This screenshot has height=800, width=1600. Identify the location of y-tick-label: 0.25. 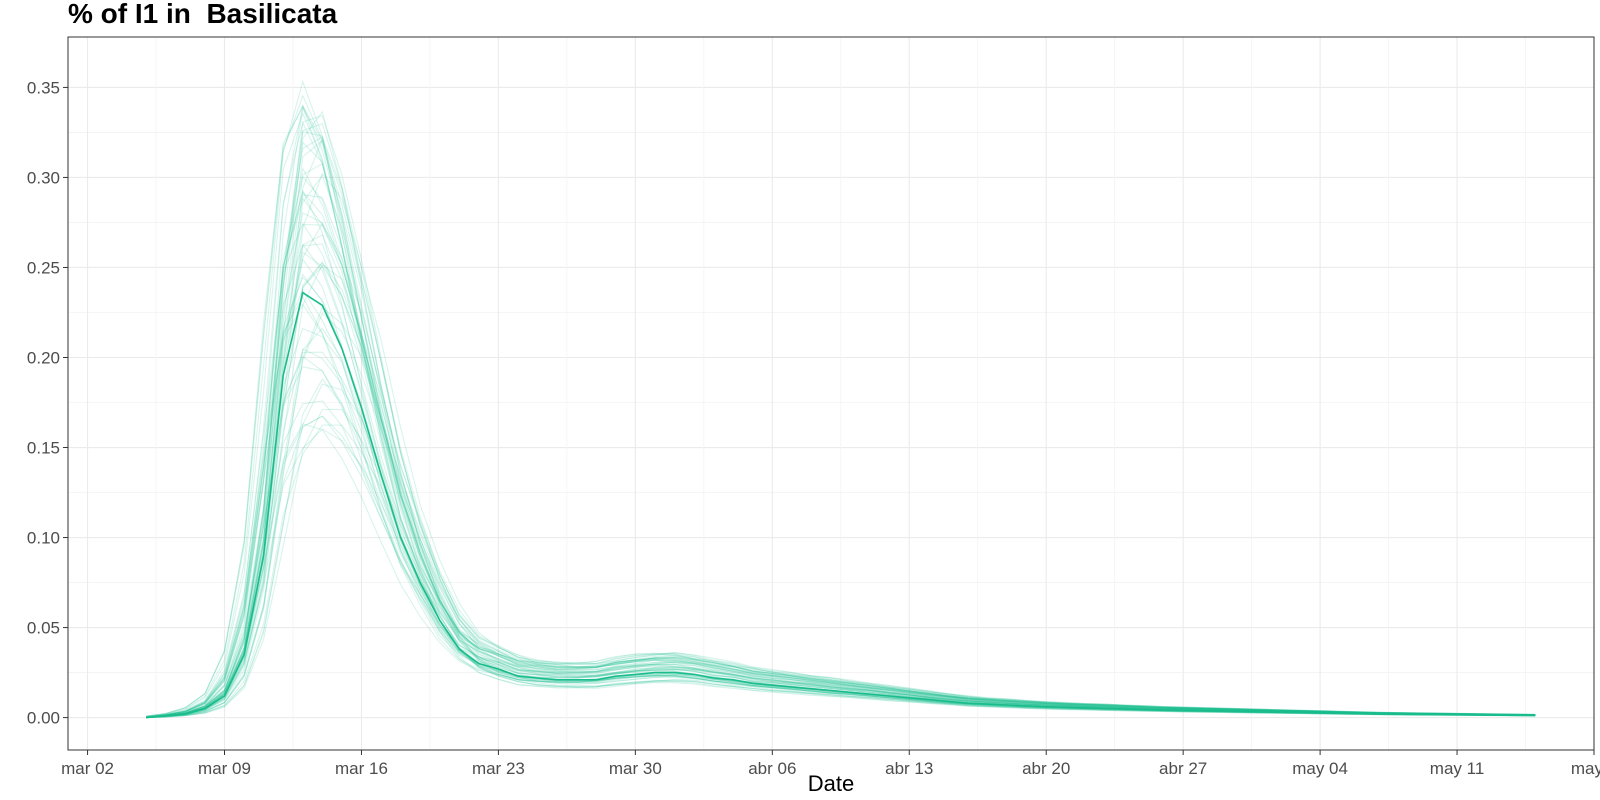
(43, 267).